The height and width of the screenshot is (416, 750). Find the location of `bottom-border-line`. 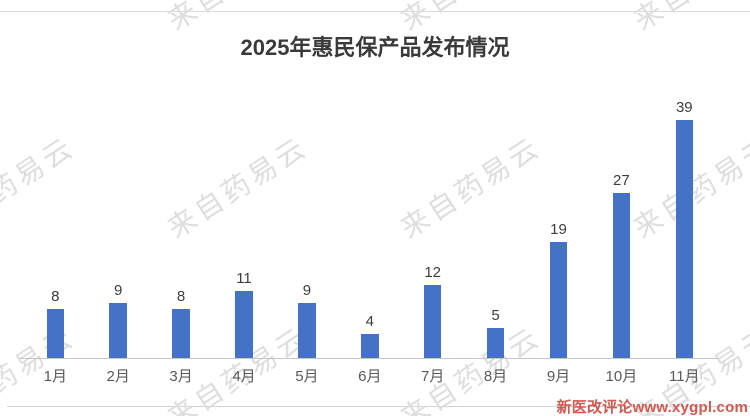

bottom-border-line is located at coordinates (378, 406).